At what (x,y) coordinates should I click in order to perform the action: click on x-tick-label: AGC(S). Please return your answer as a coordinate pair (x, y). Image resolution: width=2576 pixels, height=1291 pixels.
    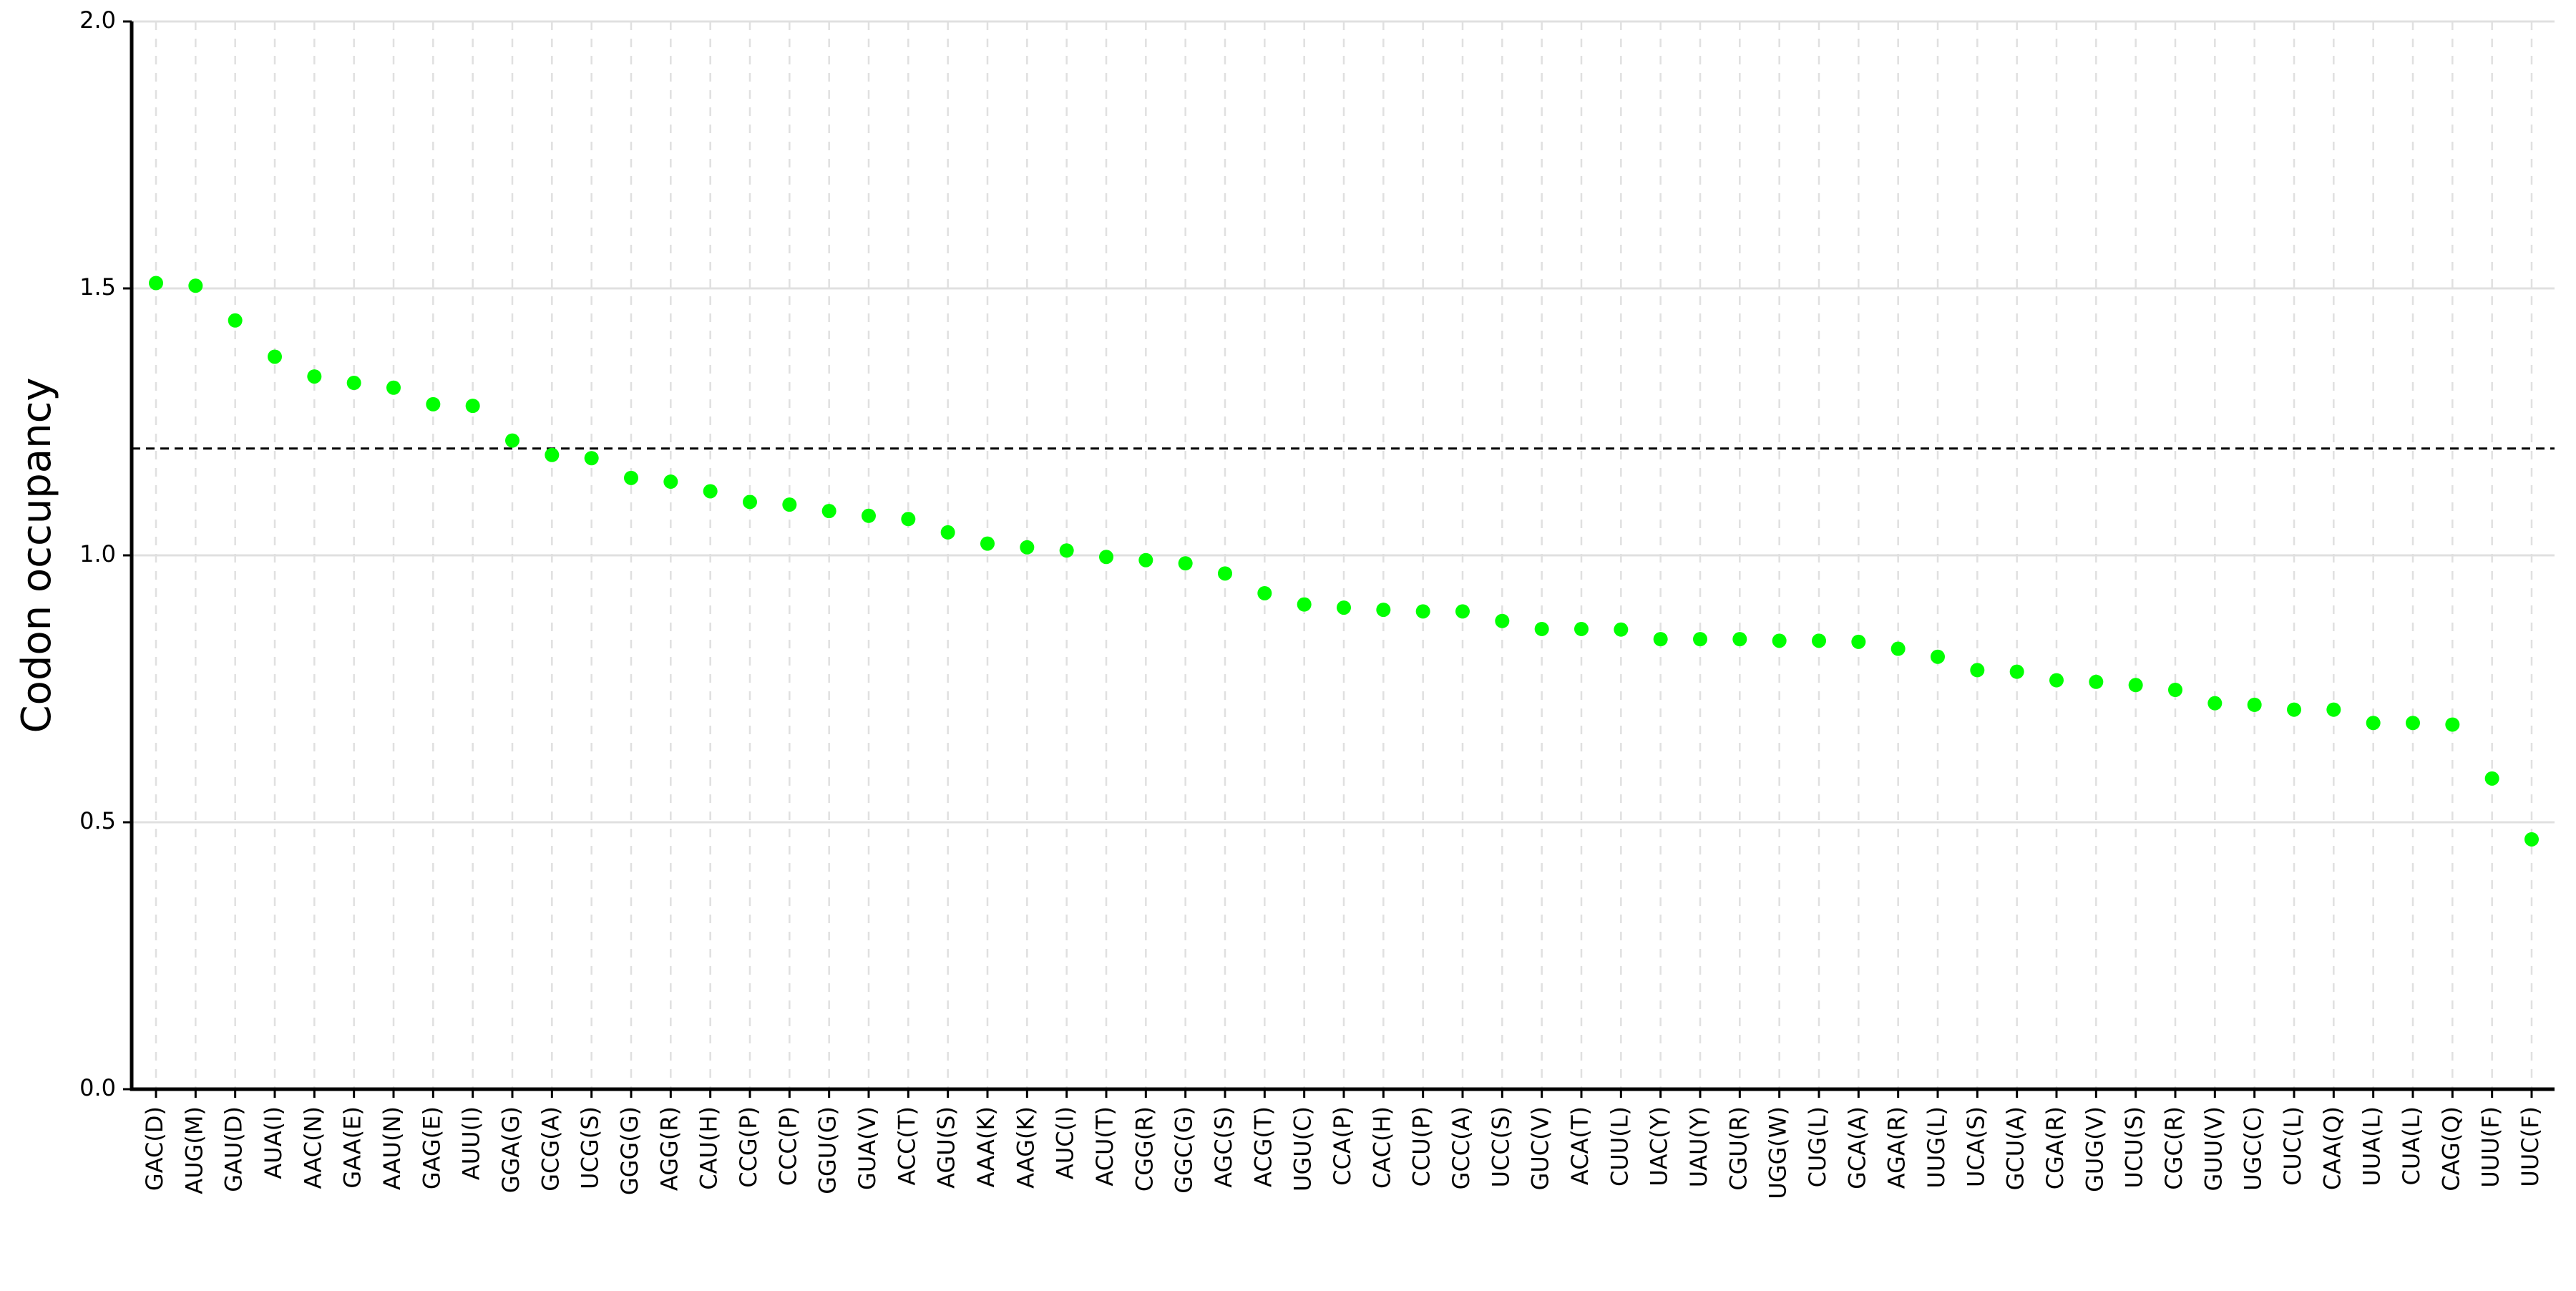
    Looking at the image, I should click on (1223, 1147).